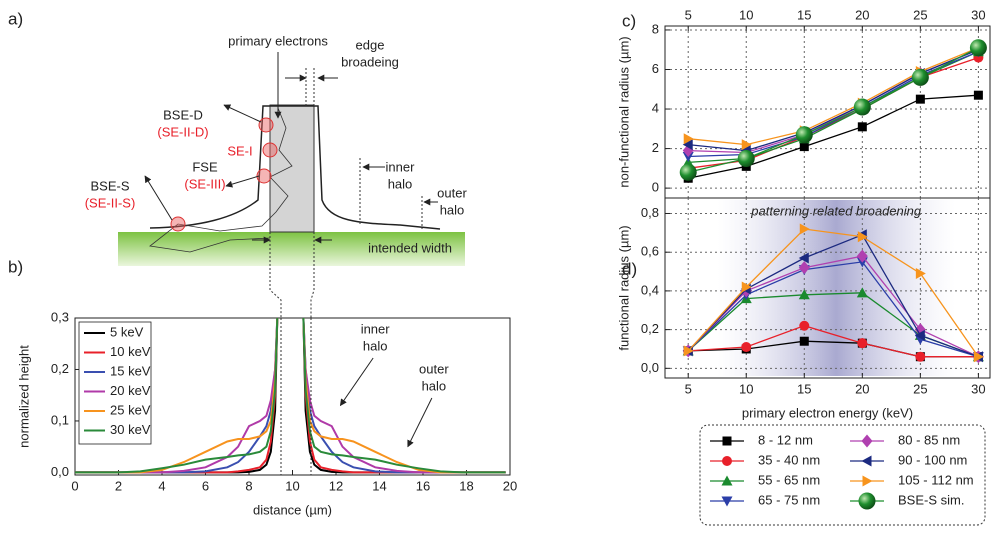 This screenshot has width=1003, height=534. I want to click on x-tick-label: 4, so click(161, 485).